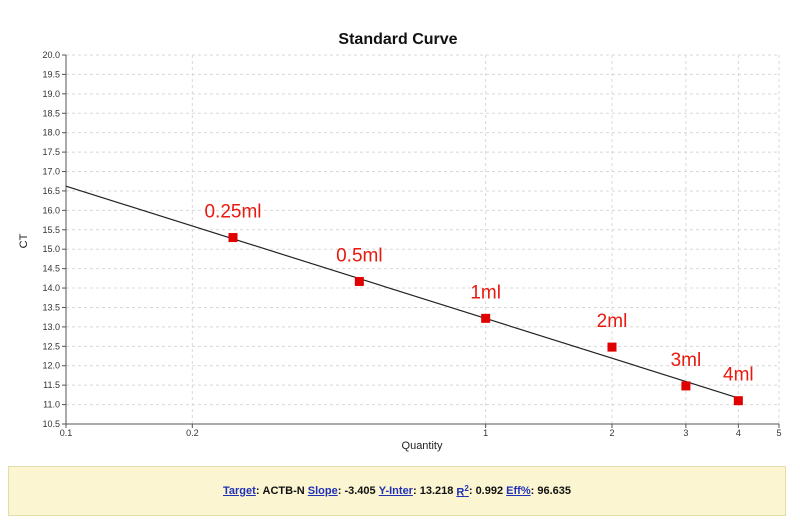  I want to click on y-inter-link: Y-Inter, so click(395, 491).